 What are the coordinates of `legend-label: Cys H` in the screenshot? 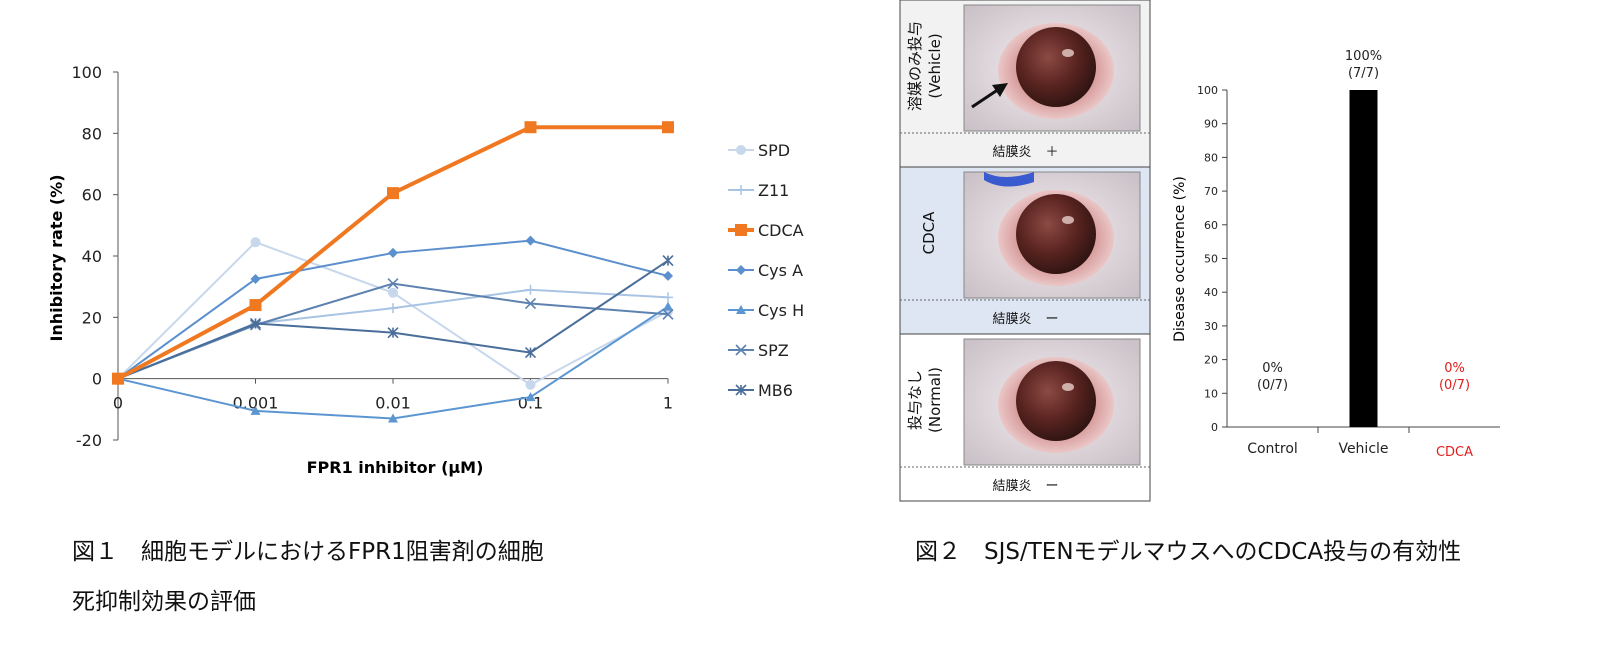 It's located at (781, 310).